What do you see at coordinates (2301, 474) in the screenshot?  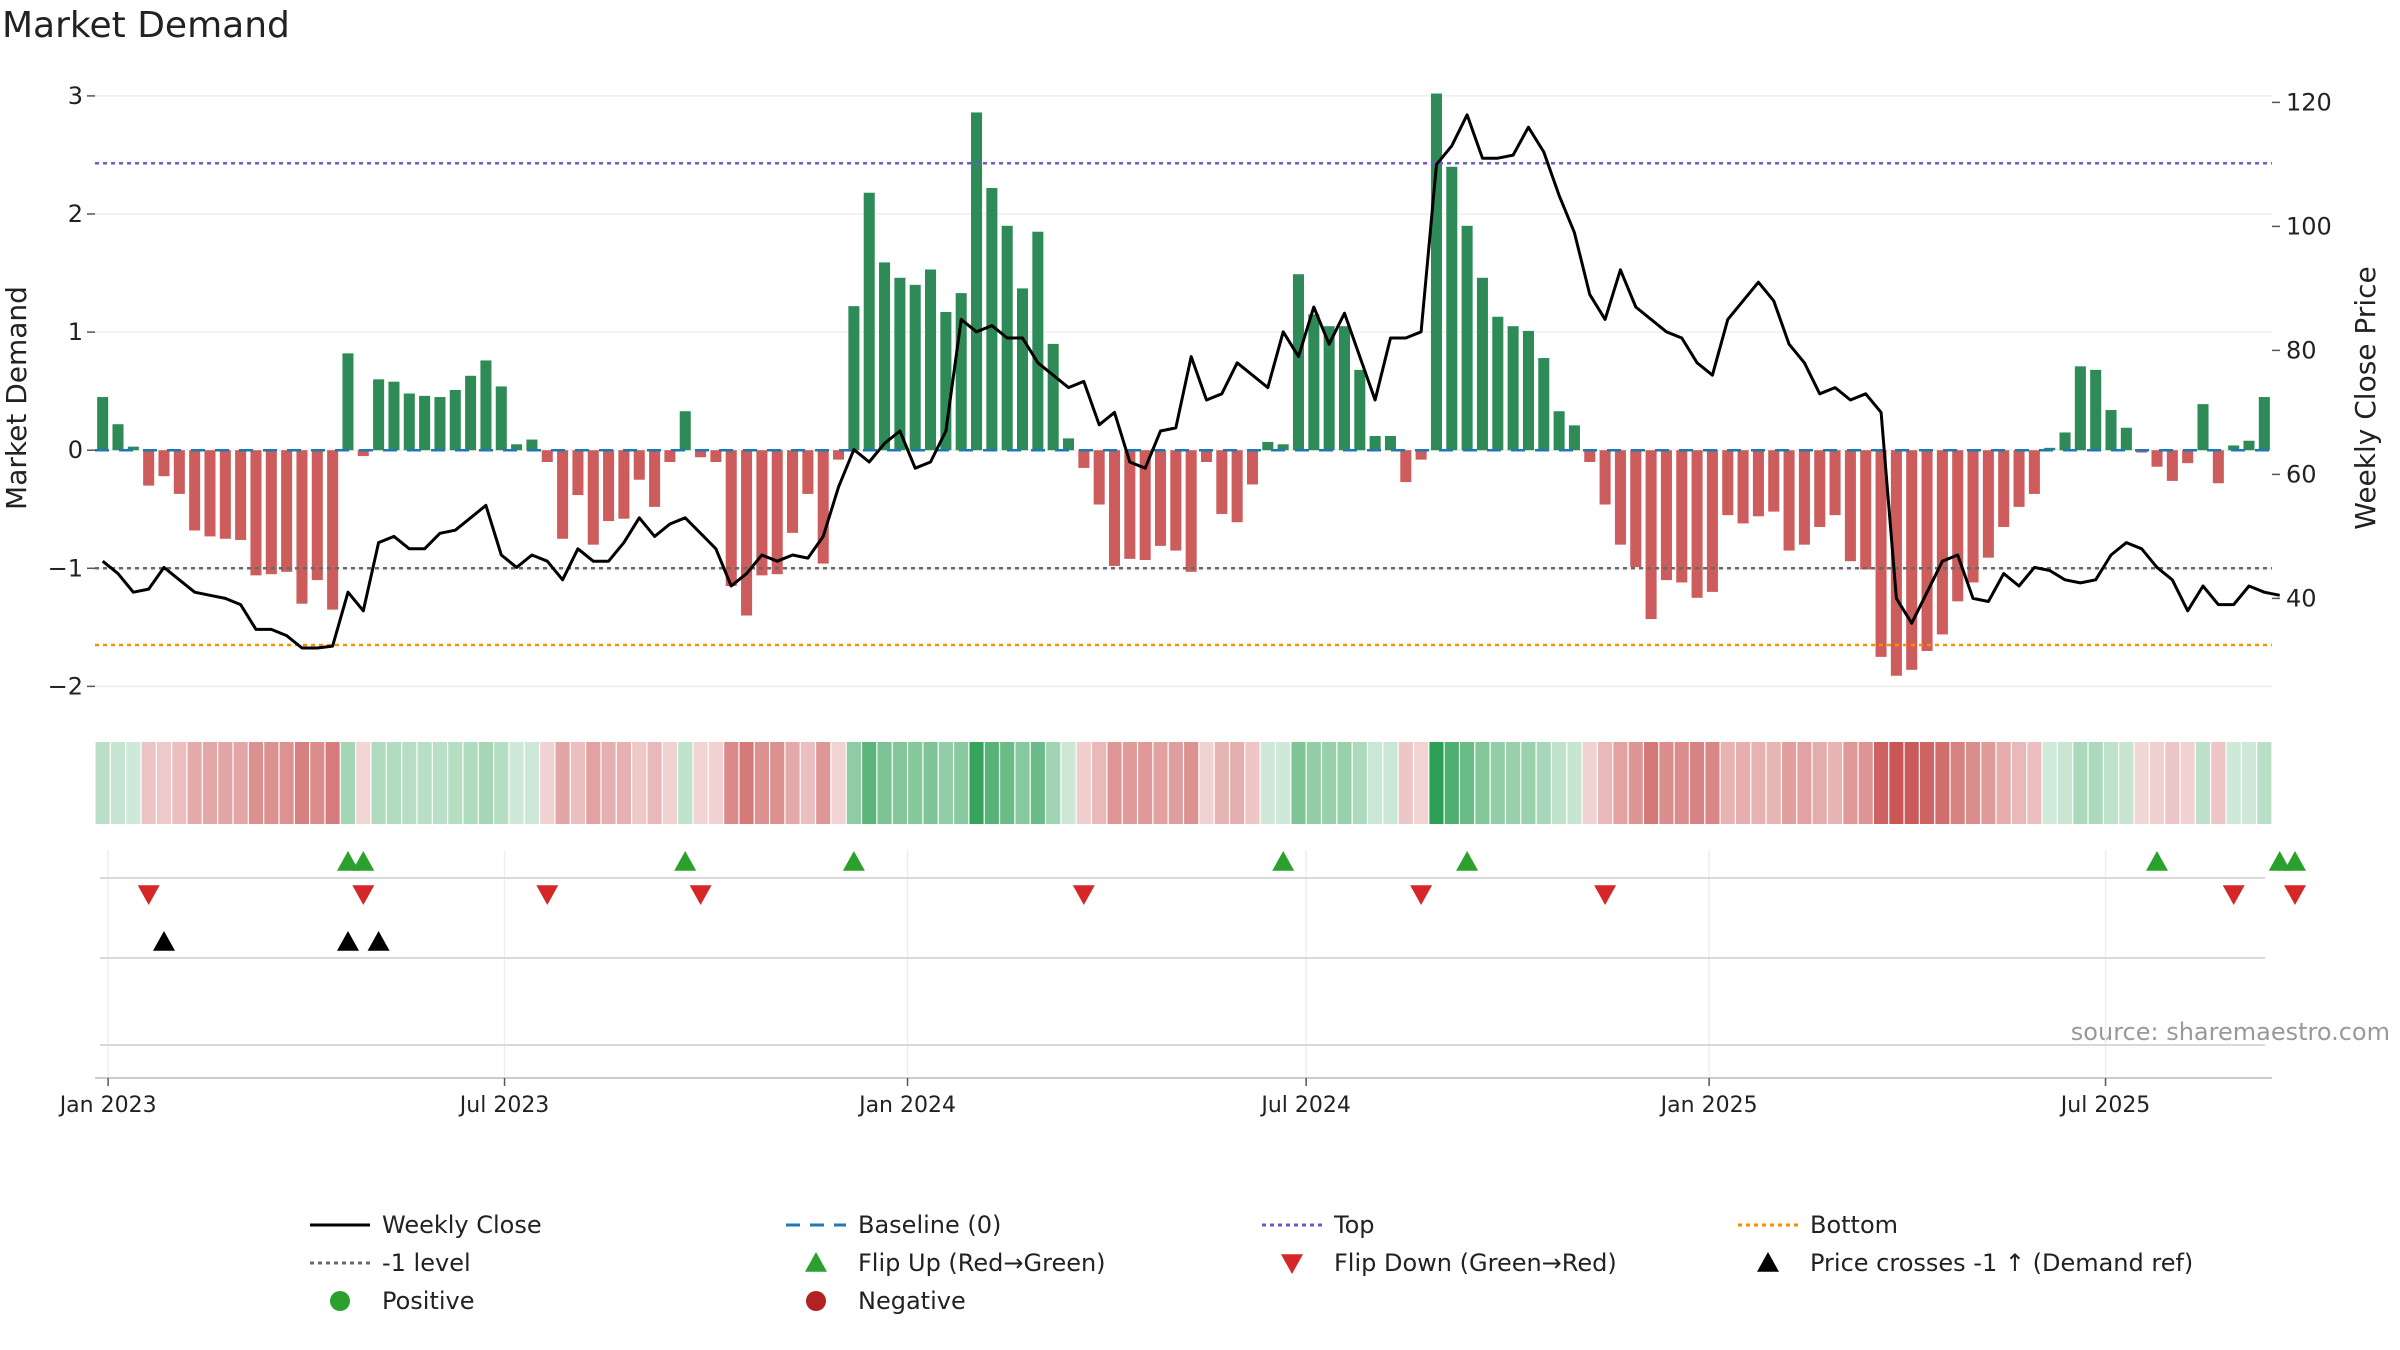 I see `y2-tick-label: 60` at bounding box center [2301, 474].